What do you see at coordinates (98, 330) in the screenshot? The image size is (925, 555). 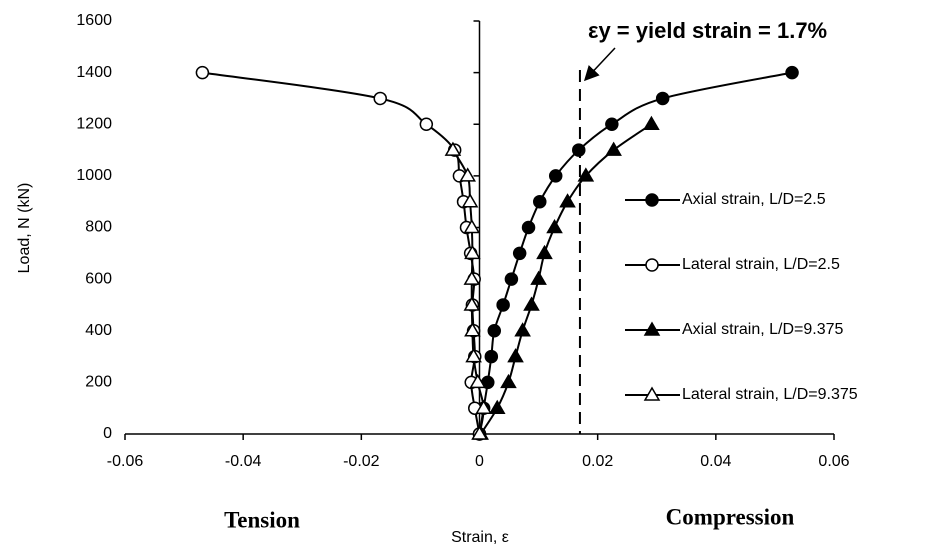 I see `y-tick-label: 400` at bounding box center [98, 330].